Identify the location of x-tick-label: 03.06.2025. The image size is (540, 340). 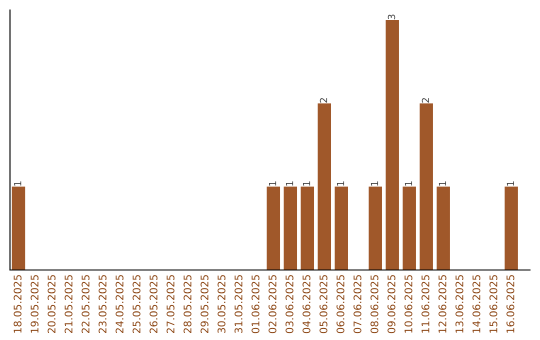
(290, 304).